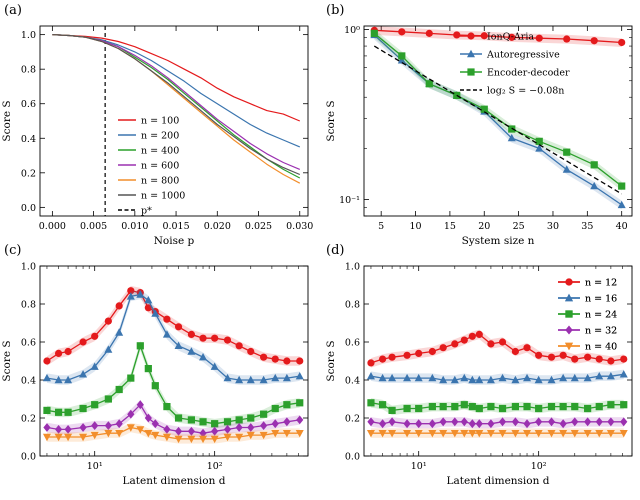 This screenshot has height=500, width=640. Describe the element at coordinates (497, 407) in the screenshot. I see `series-n = 24` at that location.